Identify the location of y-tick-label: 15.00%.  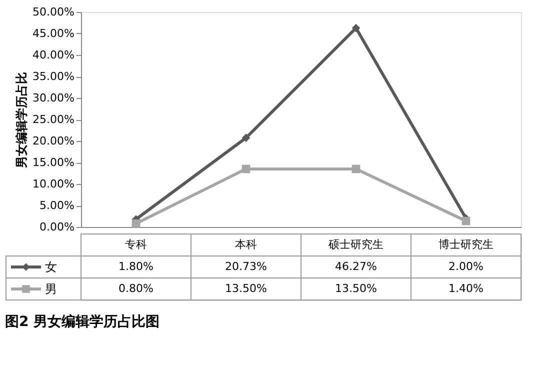
(53, 162).